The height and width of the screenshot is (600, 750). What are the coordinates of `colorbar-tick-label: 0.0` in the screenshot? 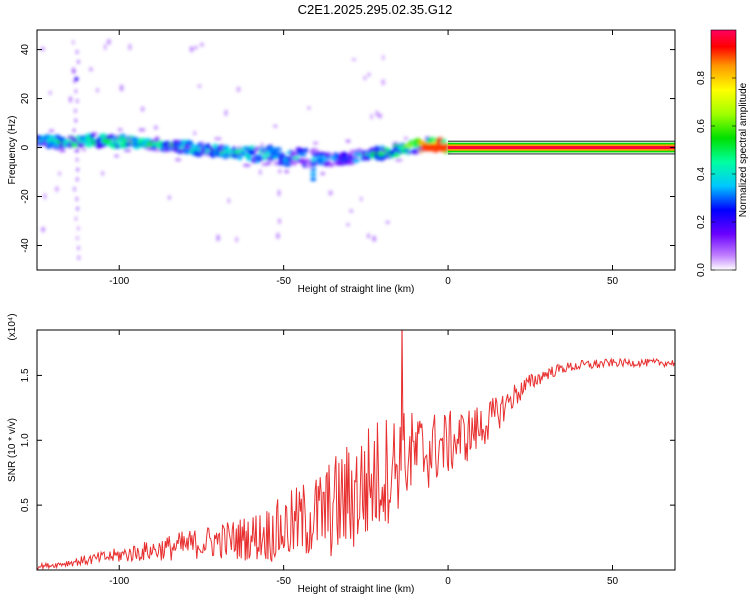 It's located at (701, 270).